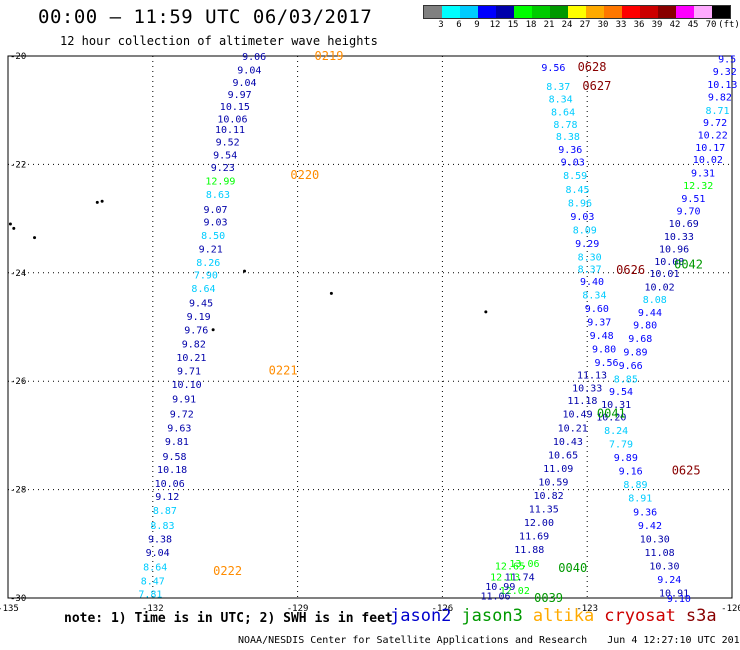 Image resolution: width=740 pixels, height=650 pixels. What do you see at coordinates (701, 616) in the screenshot?
I see `legend-item-s3a: s3a` at bounding box center [701, 616].